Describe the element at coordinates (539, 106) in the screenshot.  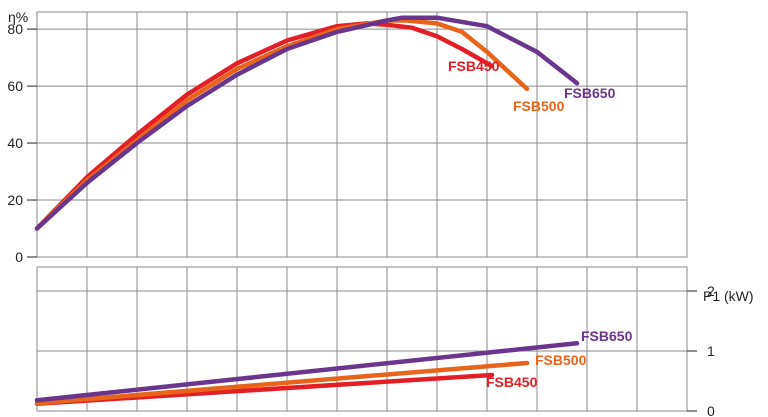
I see `efficiency-label-fsb500: FSB500` at that location.